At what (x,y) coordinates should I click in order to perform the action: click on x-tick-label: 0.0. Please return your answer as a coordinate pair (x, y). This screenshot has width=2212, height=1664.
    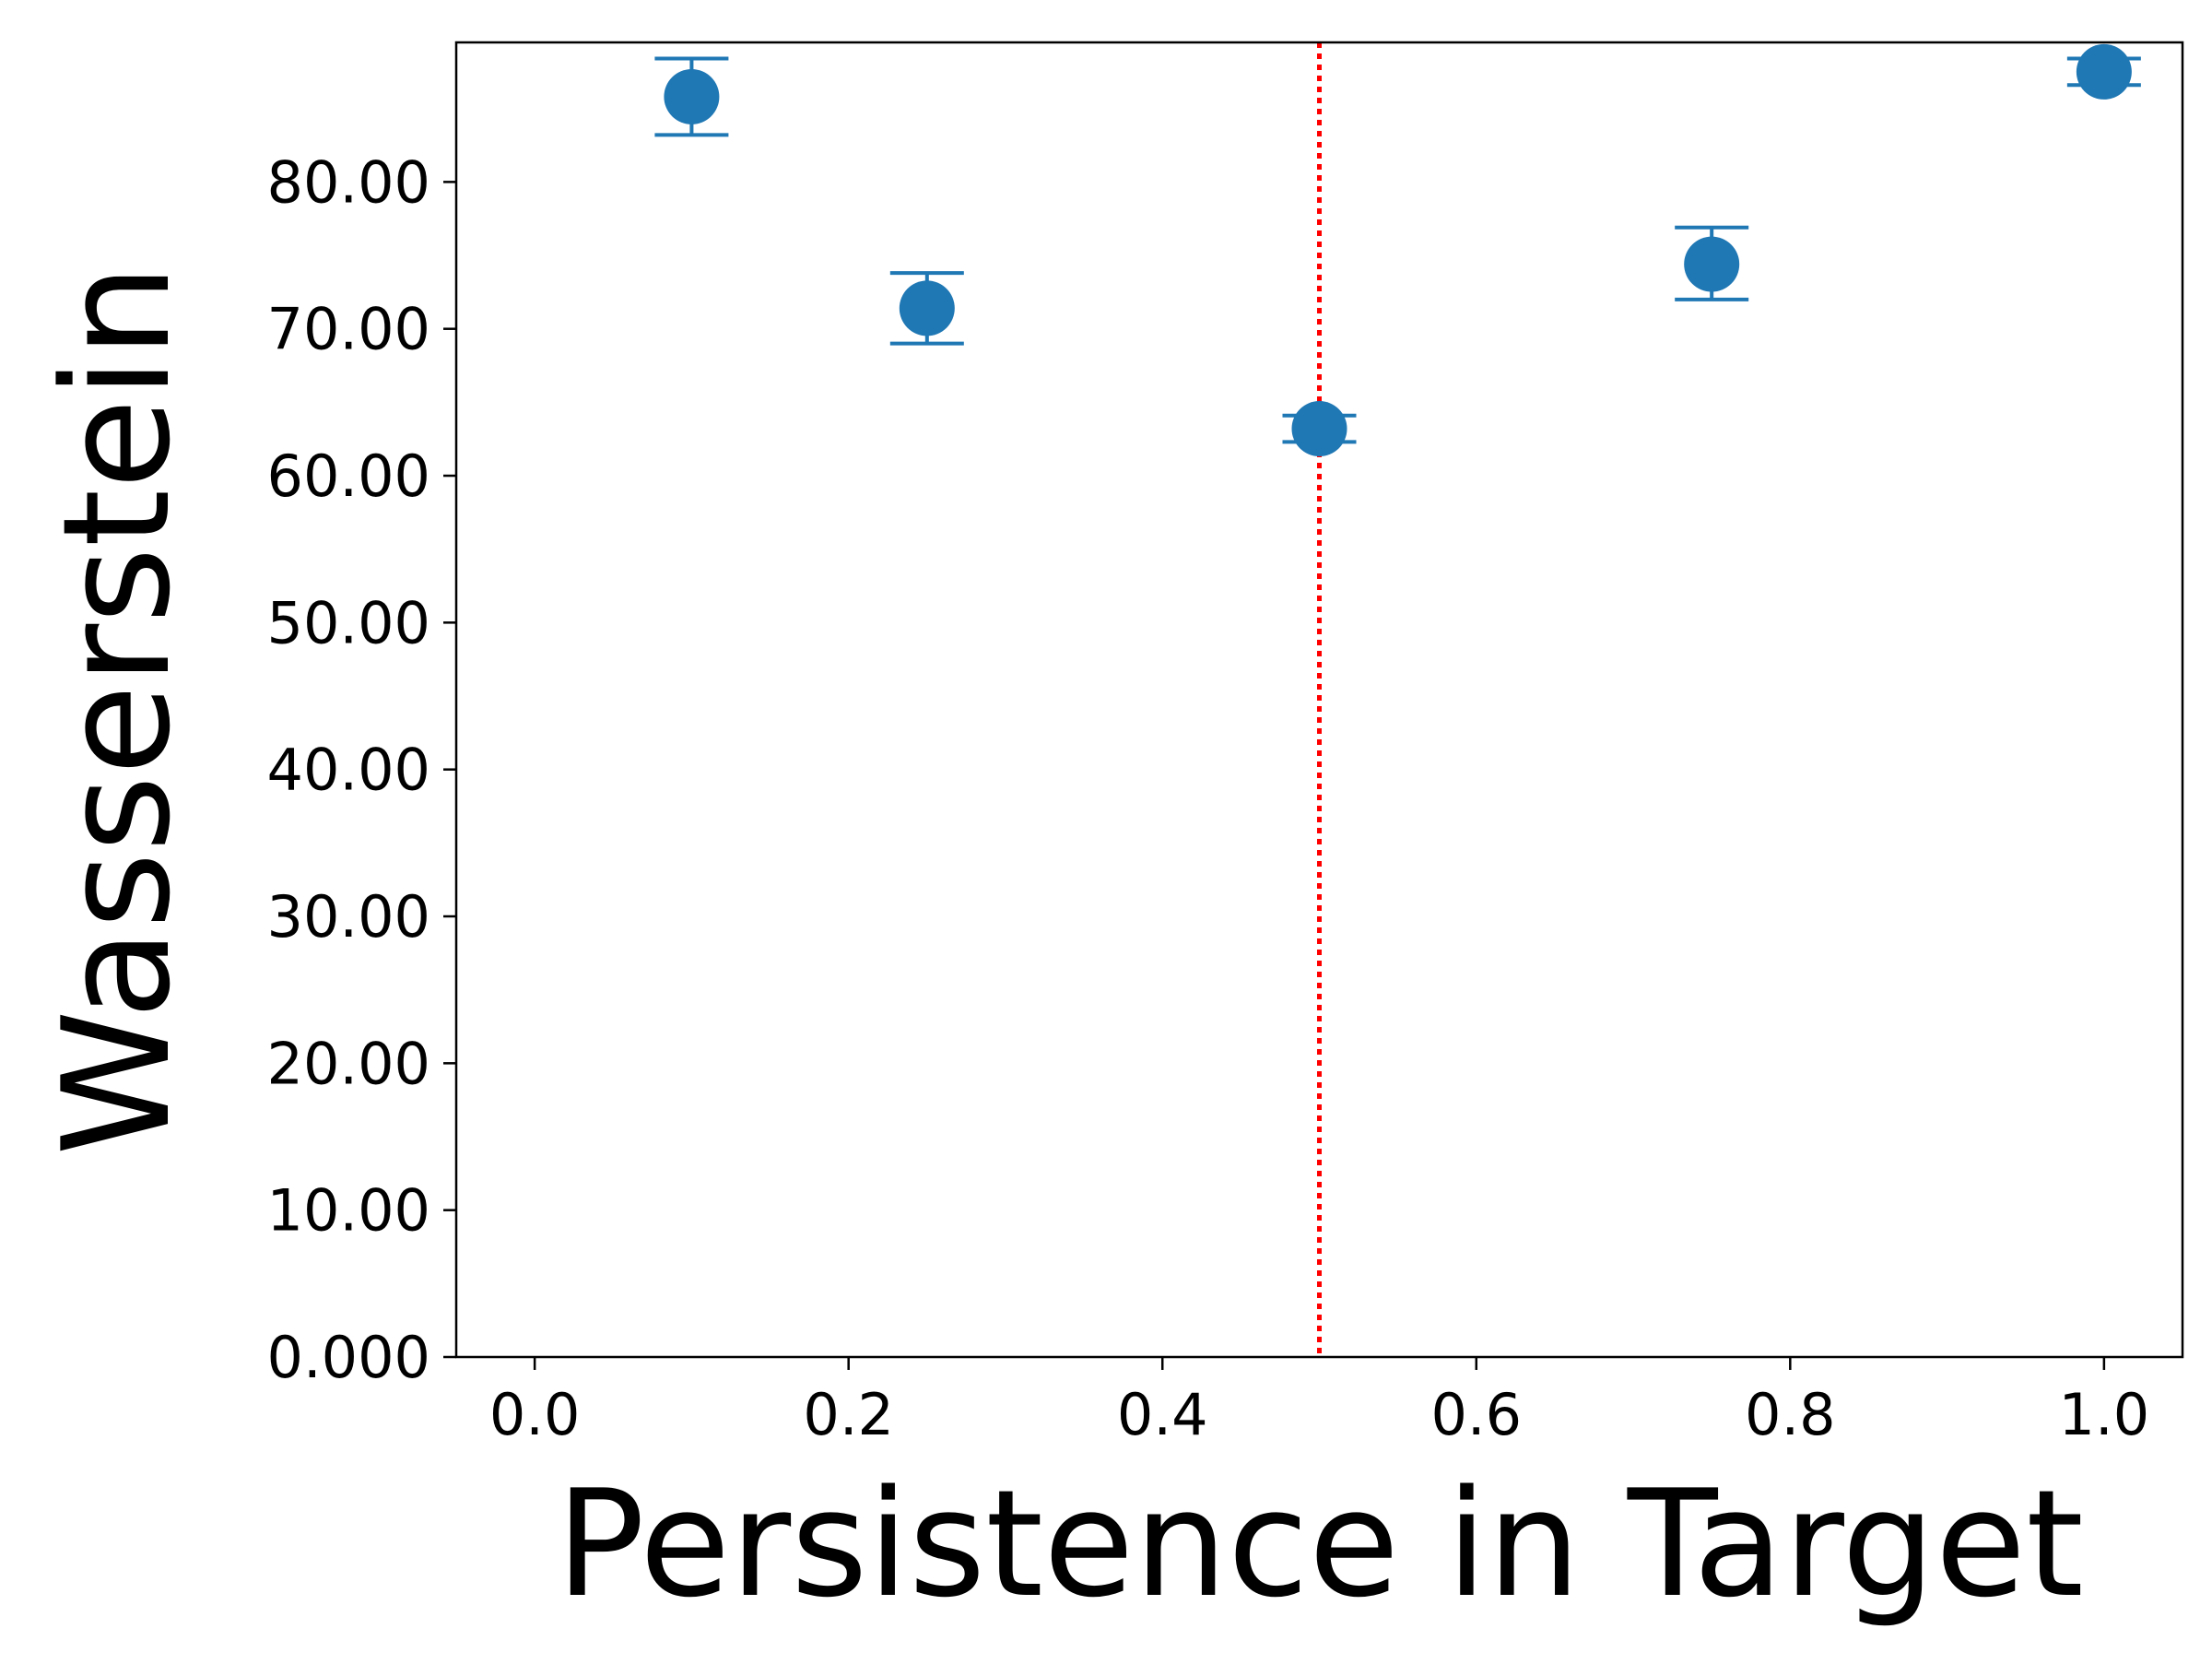
    Looking at the image, I should click on (535, 1414).